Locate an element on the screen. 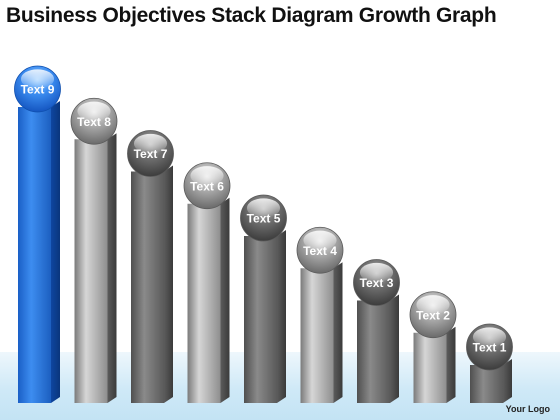  logo-text: Your Logo is located at coordinates (527, 409).